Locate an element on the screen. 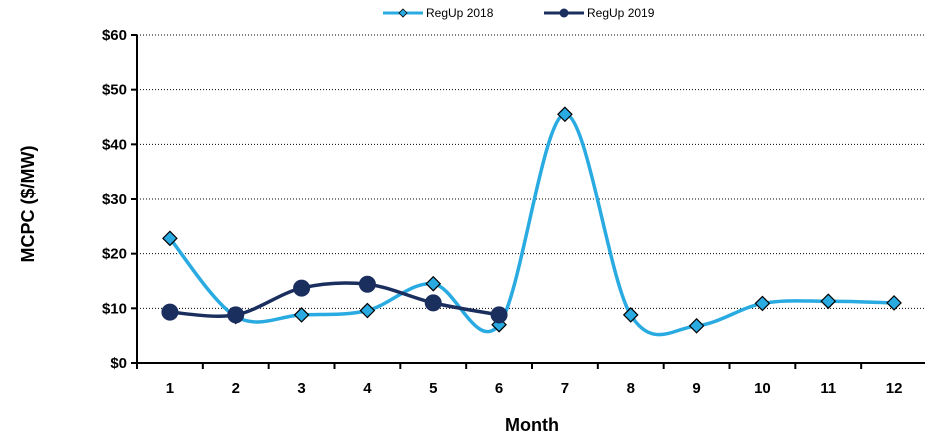  y-tick-label: $10 is located at coordinates (114, 308).